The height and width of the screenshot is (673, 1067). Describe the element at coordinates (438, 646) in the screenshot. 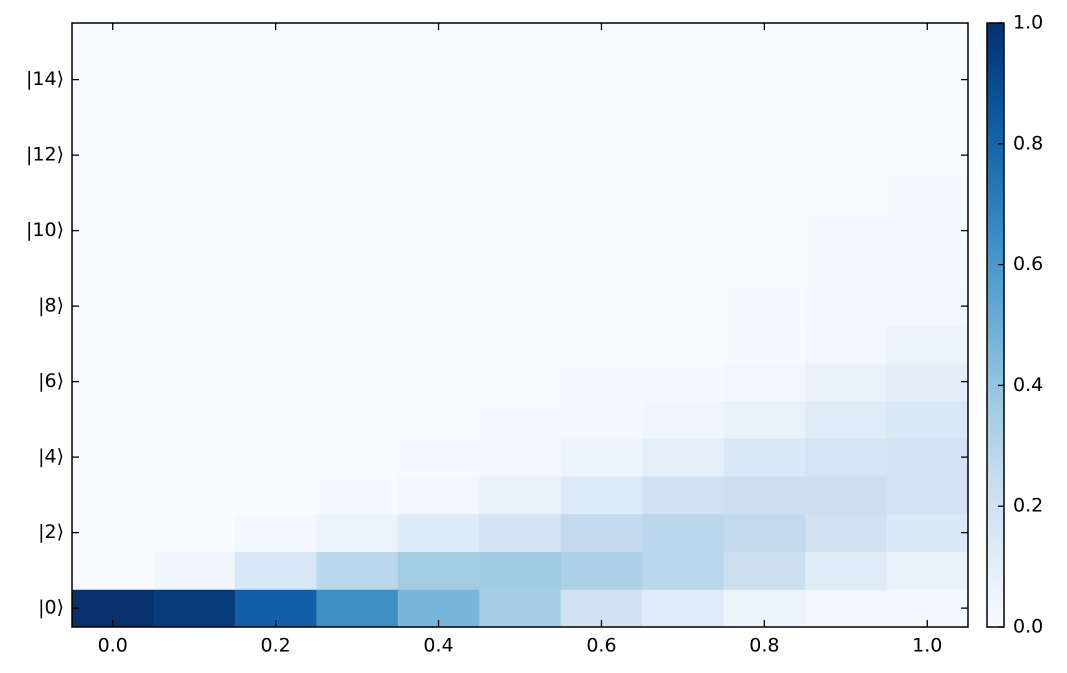

I see `x-tick-label: 0.4` at that location.